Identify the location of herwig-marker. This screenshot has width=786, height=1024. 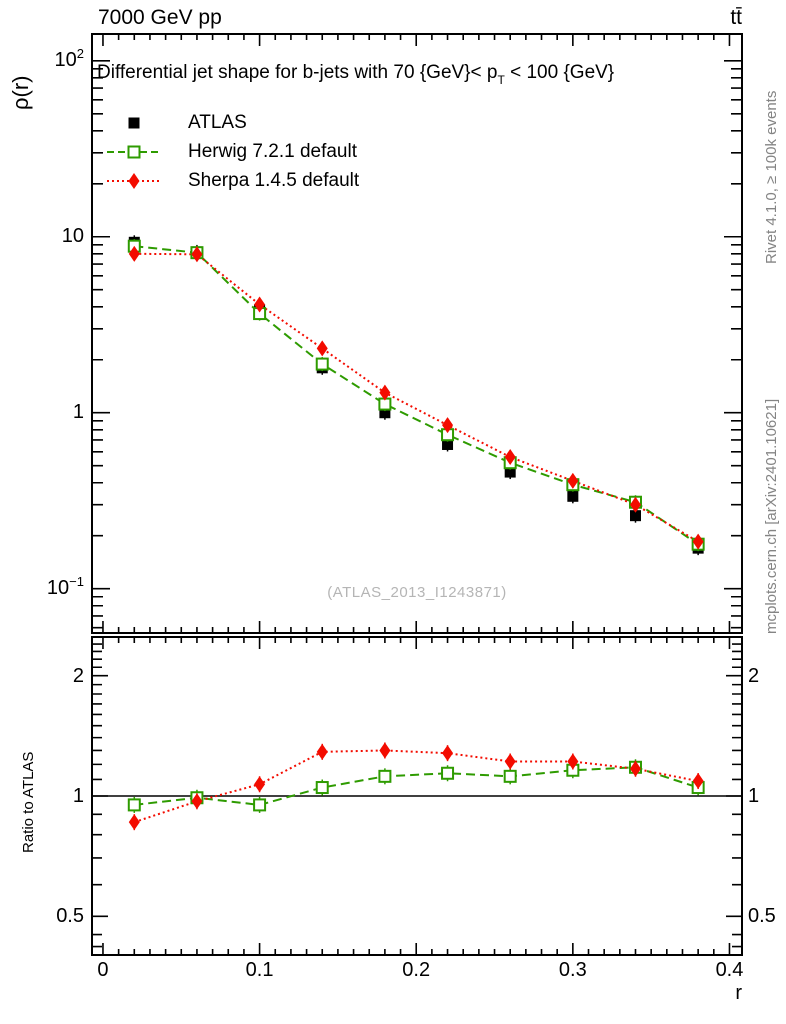
(322, 364).